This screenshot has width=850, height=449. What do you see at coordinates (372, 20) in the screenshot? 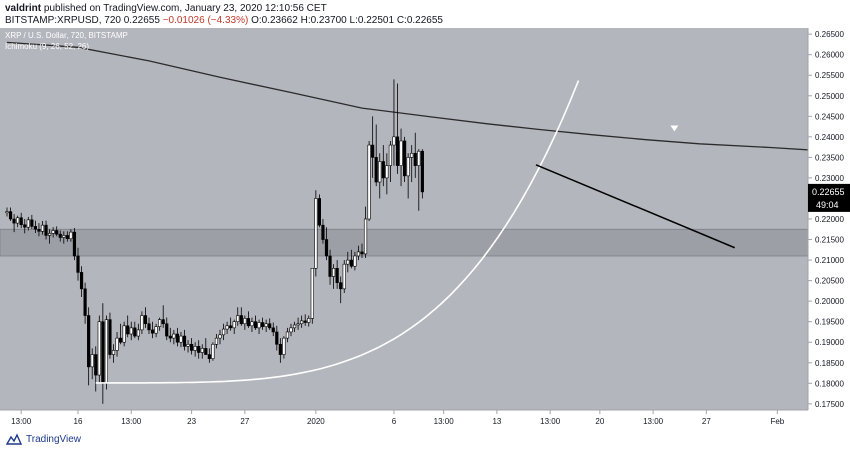
I see `low-value: L:0.22501` at bounding box center [372, 20].